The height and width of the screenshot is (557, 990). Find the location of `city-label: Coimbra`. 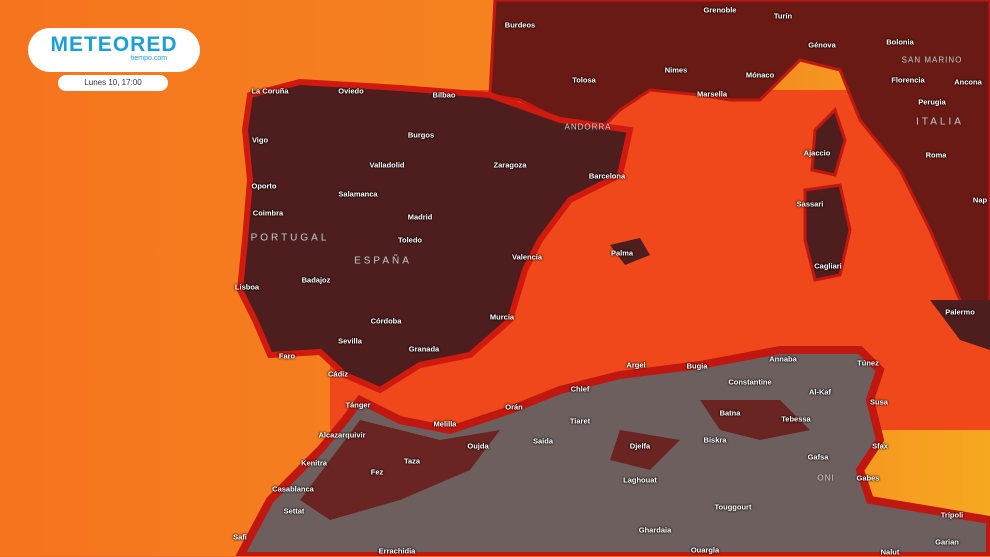

city-label: Coimbra is located at coordinates (268, 213).